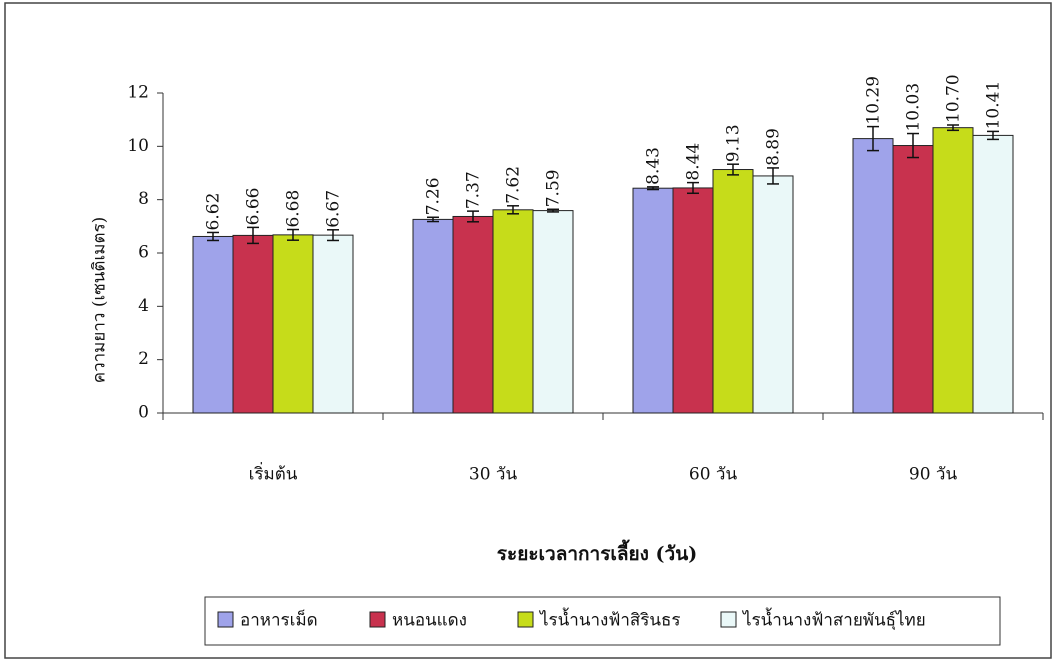 The image size is (1057, 662). What do you see at coordinates (654, 166) in the screenshot?
I see `value-label: 8.43` at bounding box center [654, 166].